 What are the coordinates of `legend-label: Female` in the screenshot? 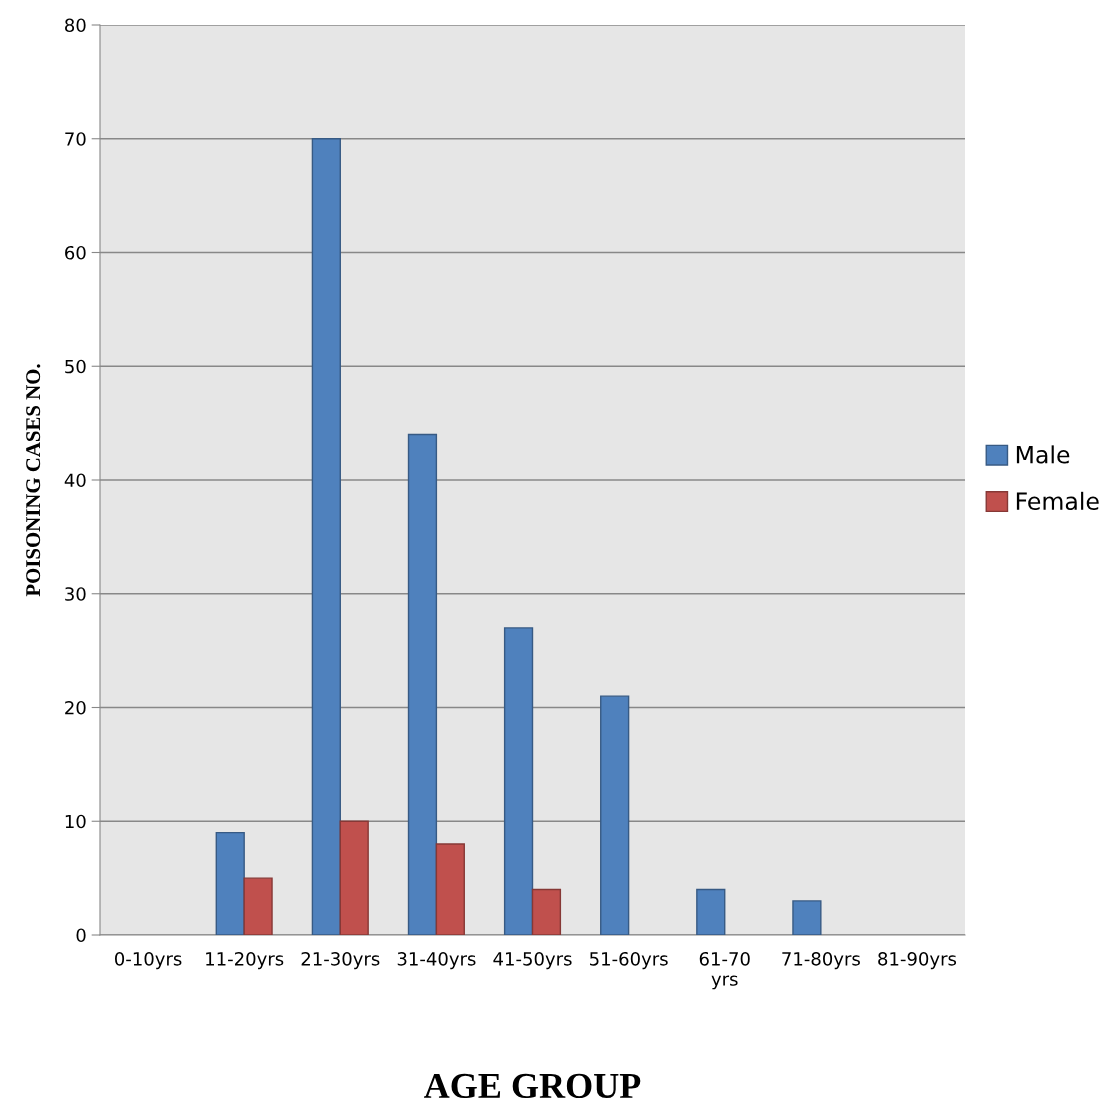 It's located at (1057, 501).